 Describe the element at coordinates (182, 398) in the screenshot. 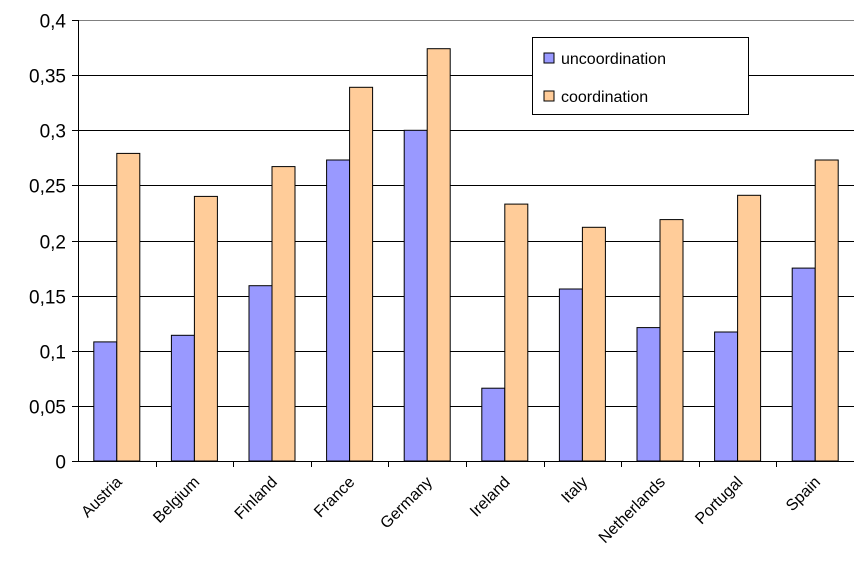

I see `bar-uncoordination-belgium` at that location.